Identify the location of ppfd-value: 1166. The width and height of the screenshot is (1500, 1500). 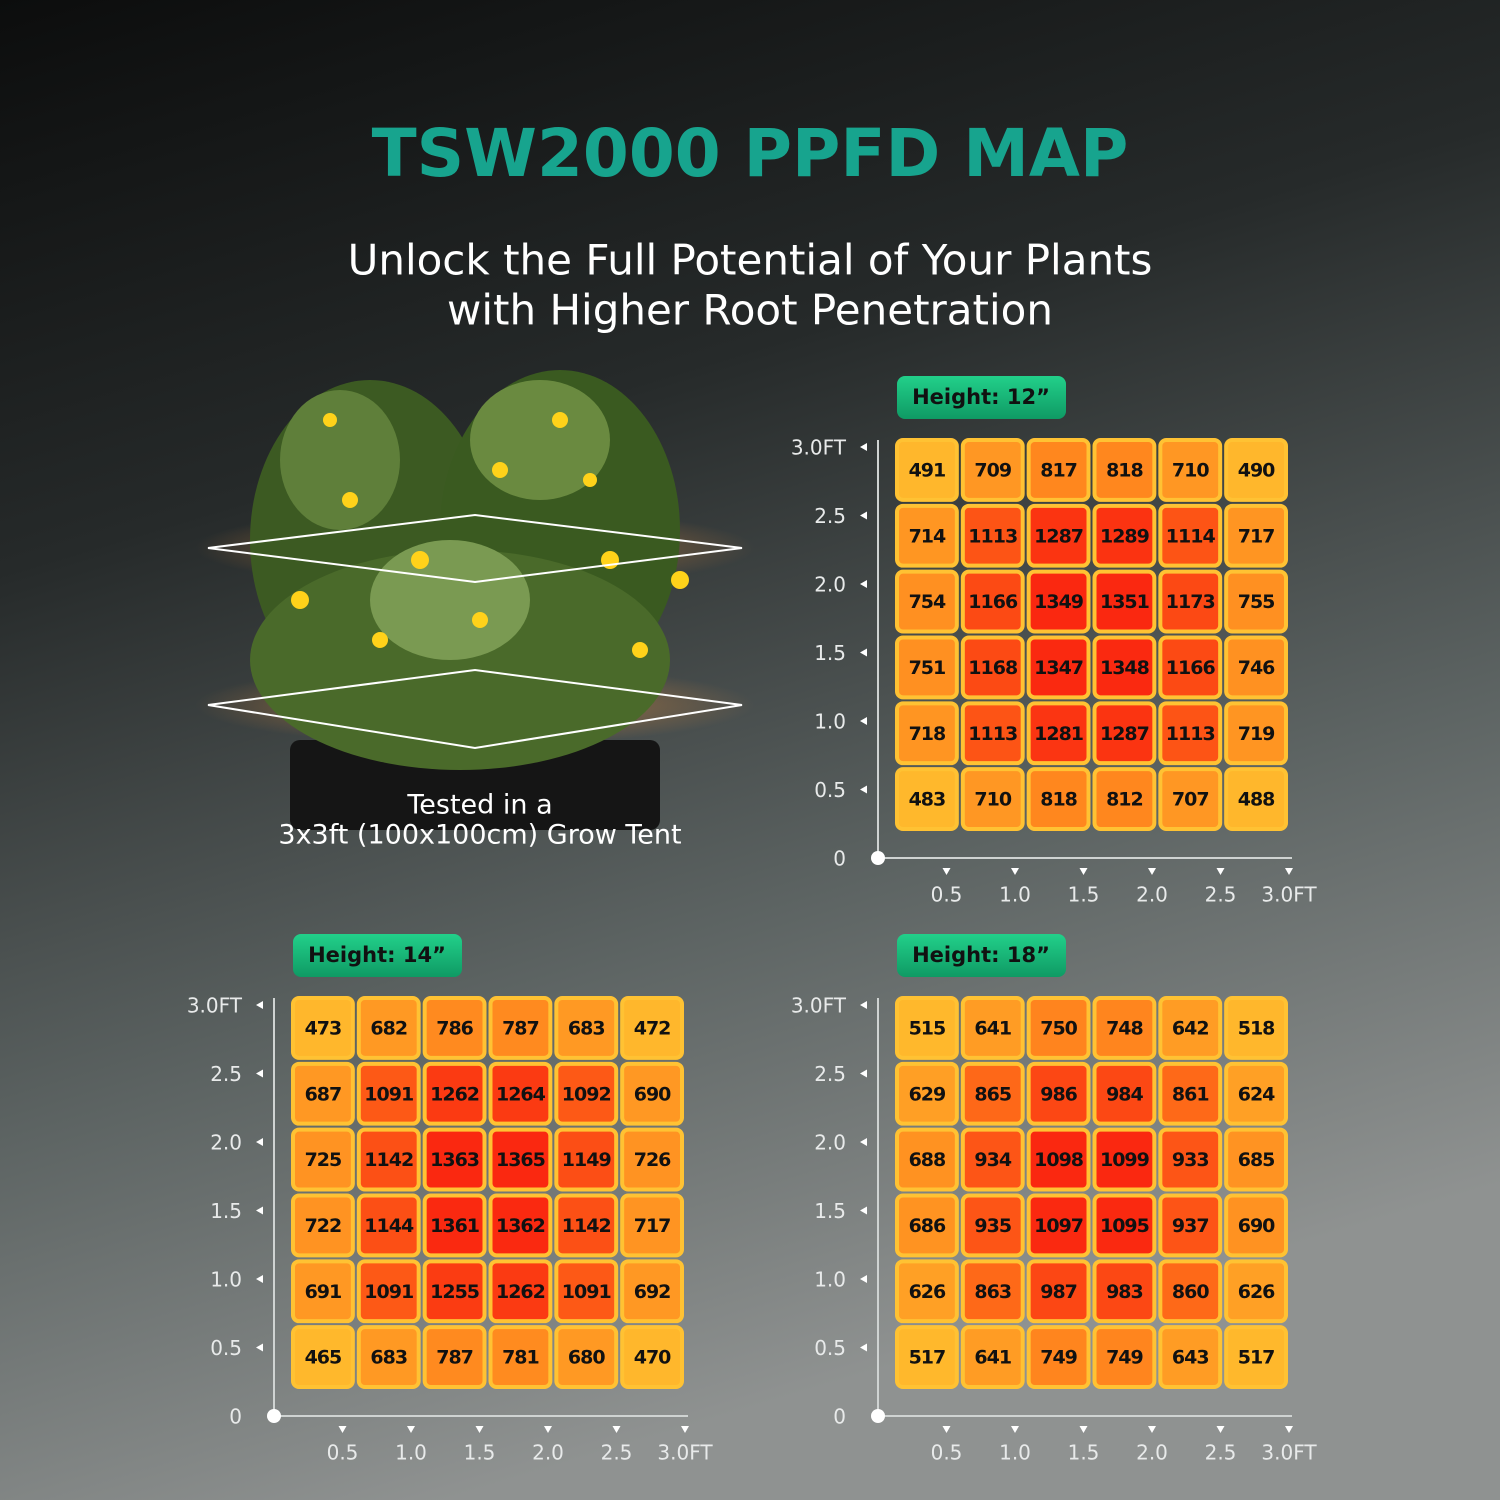
(1191, 668).